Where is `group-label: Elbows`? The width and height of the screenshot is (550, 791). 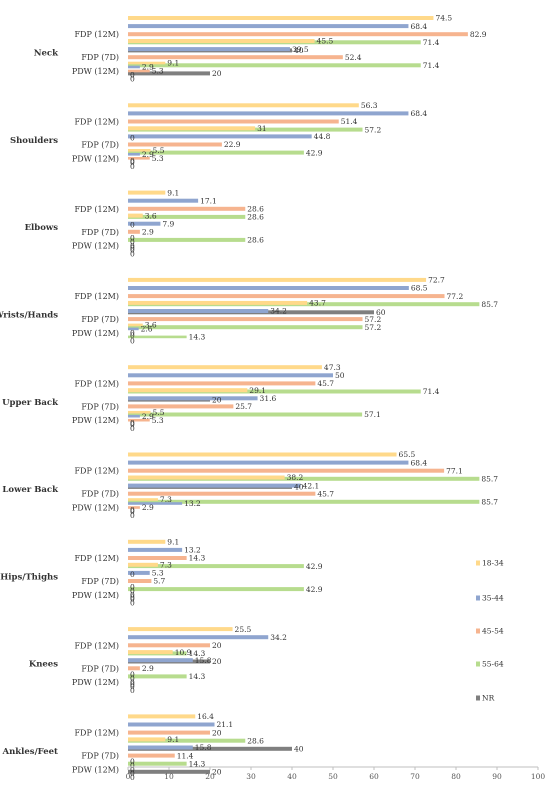 group-label: Elbows is located at coordinates (42, 228).